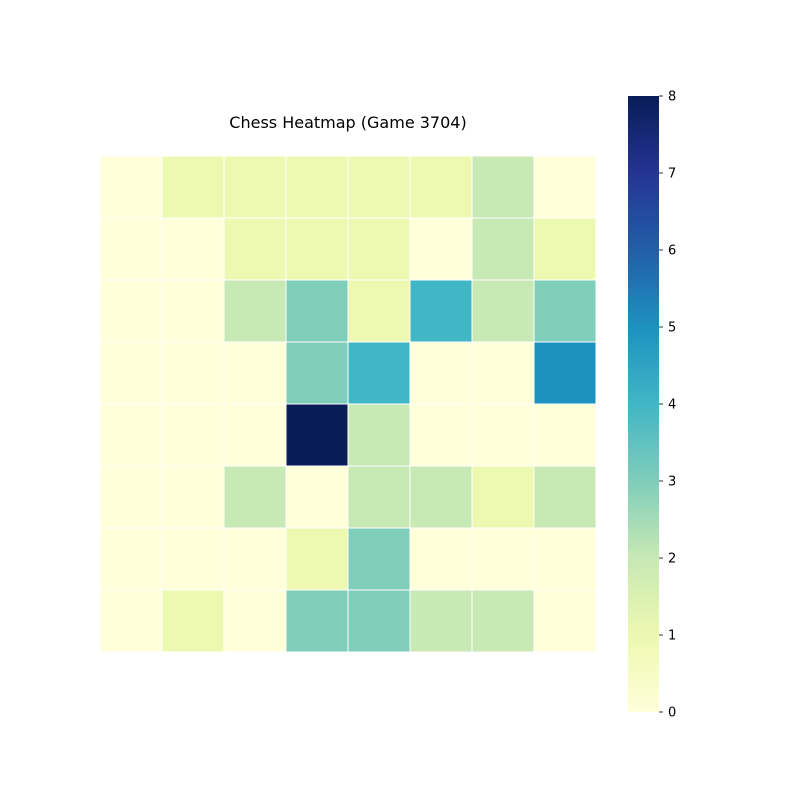 The width and height of the screenshot is (800, 804). What do you see at coordinates (317, 497) in the screenshot?
I see `heatmap-cell-r5-c3` at bounding box center [317, 497].